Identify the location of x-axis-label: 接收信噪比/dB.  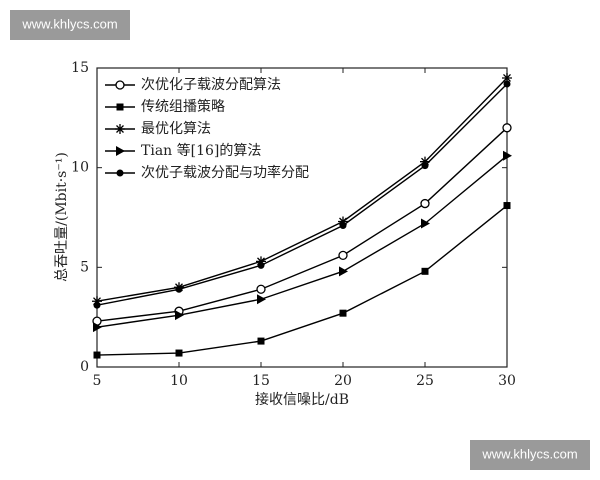
(302, 399).